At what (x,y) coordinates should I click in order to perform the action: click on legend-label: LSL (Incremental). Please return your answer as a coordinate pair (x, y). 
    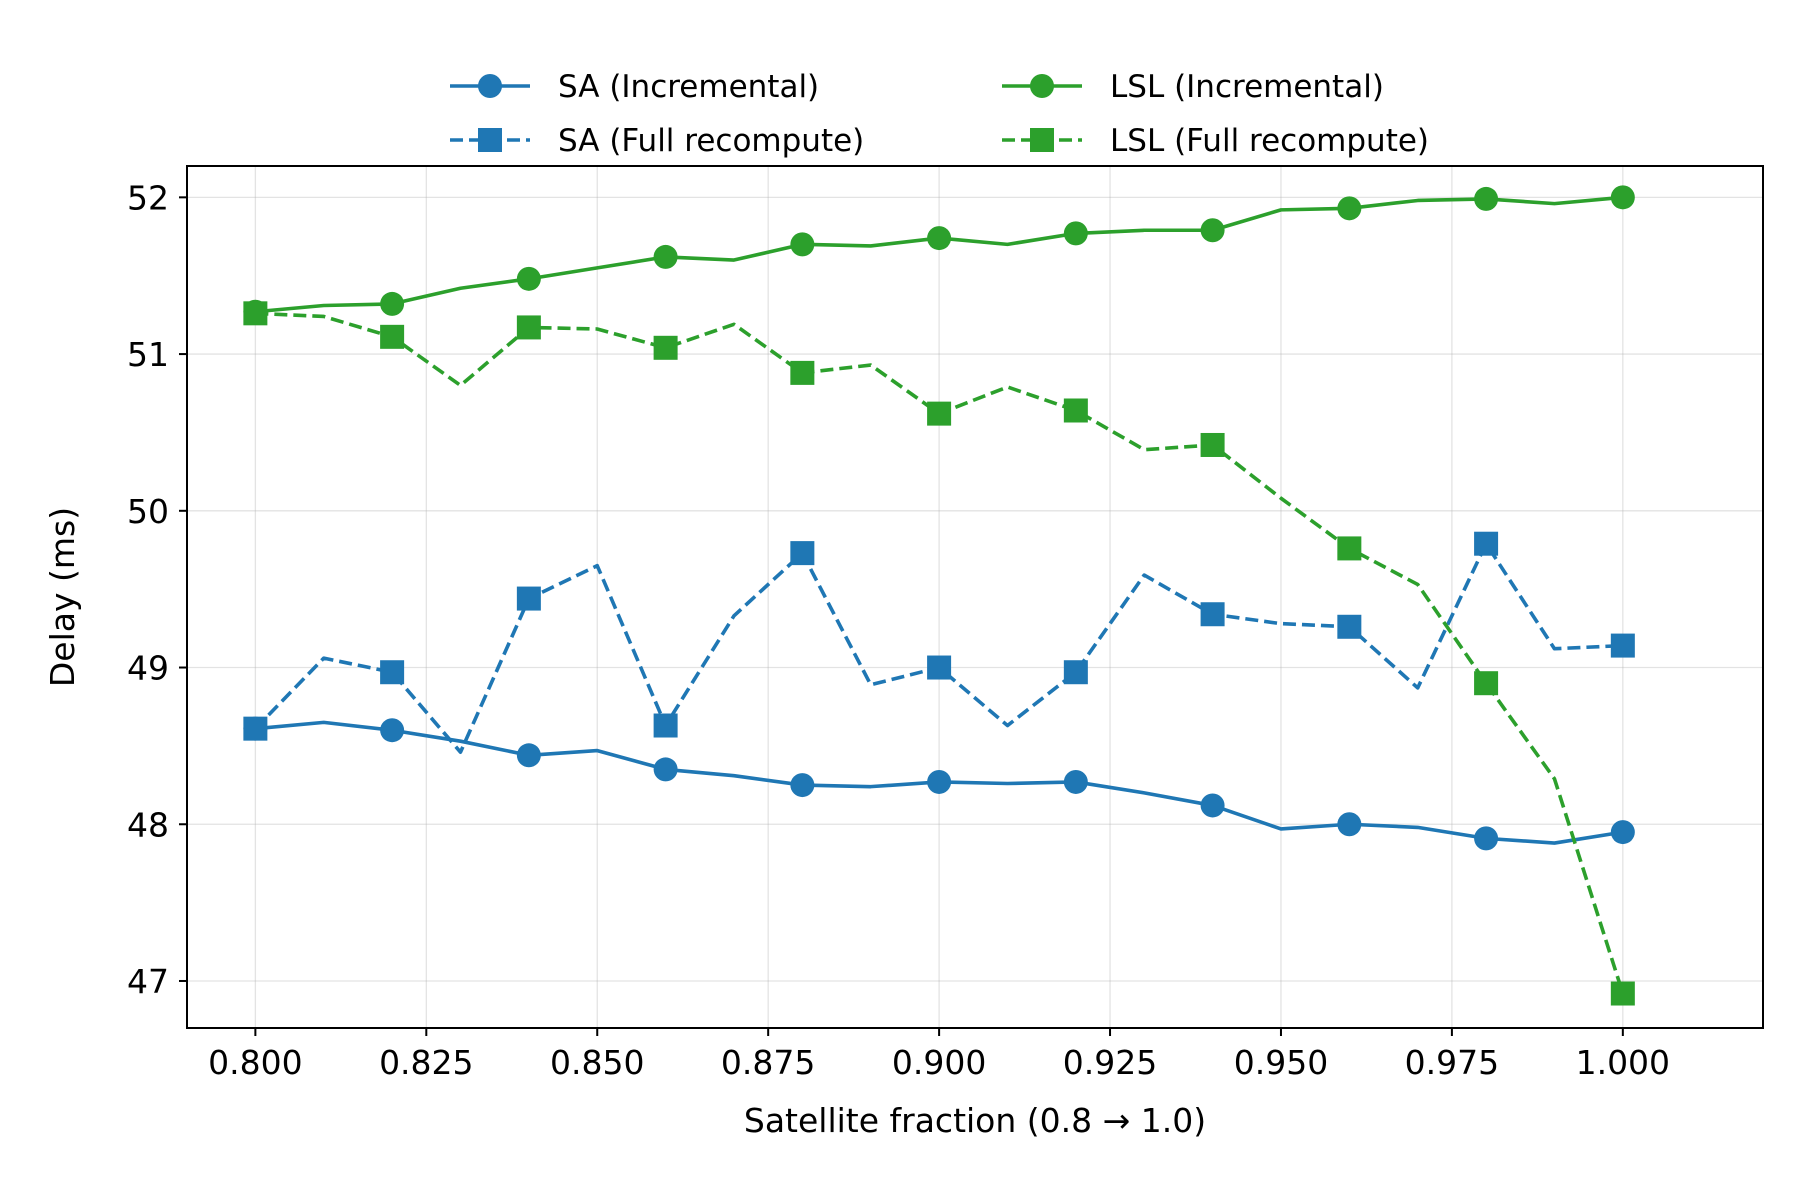
    Looking at the image, I should click on (1247, 87).